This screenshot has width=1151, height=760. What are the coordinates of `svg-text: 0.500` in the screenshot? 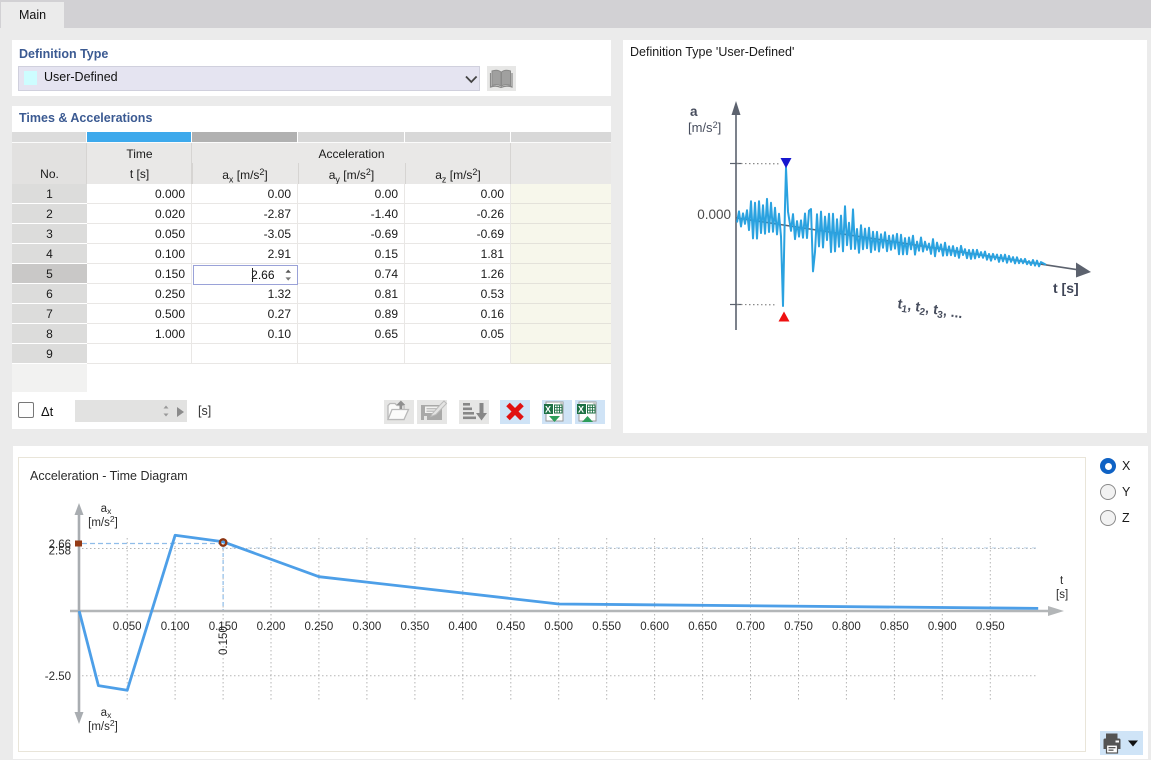 It's located at (558, 627).